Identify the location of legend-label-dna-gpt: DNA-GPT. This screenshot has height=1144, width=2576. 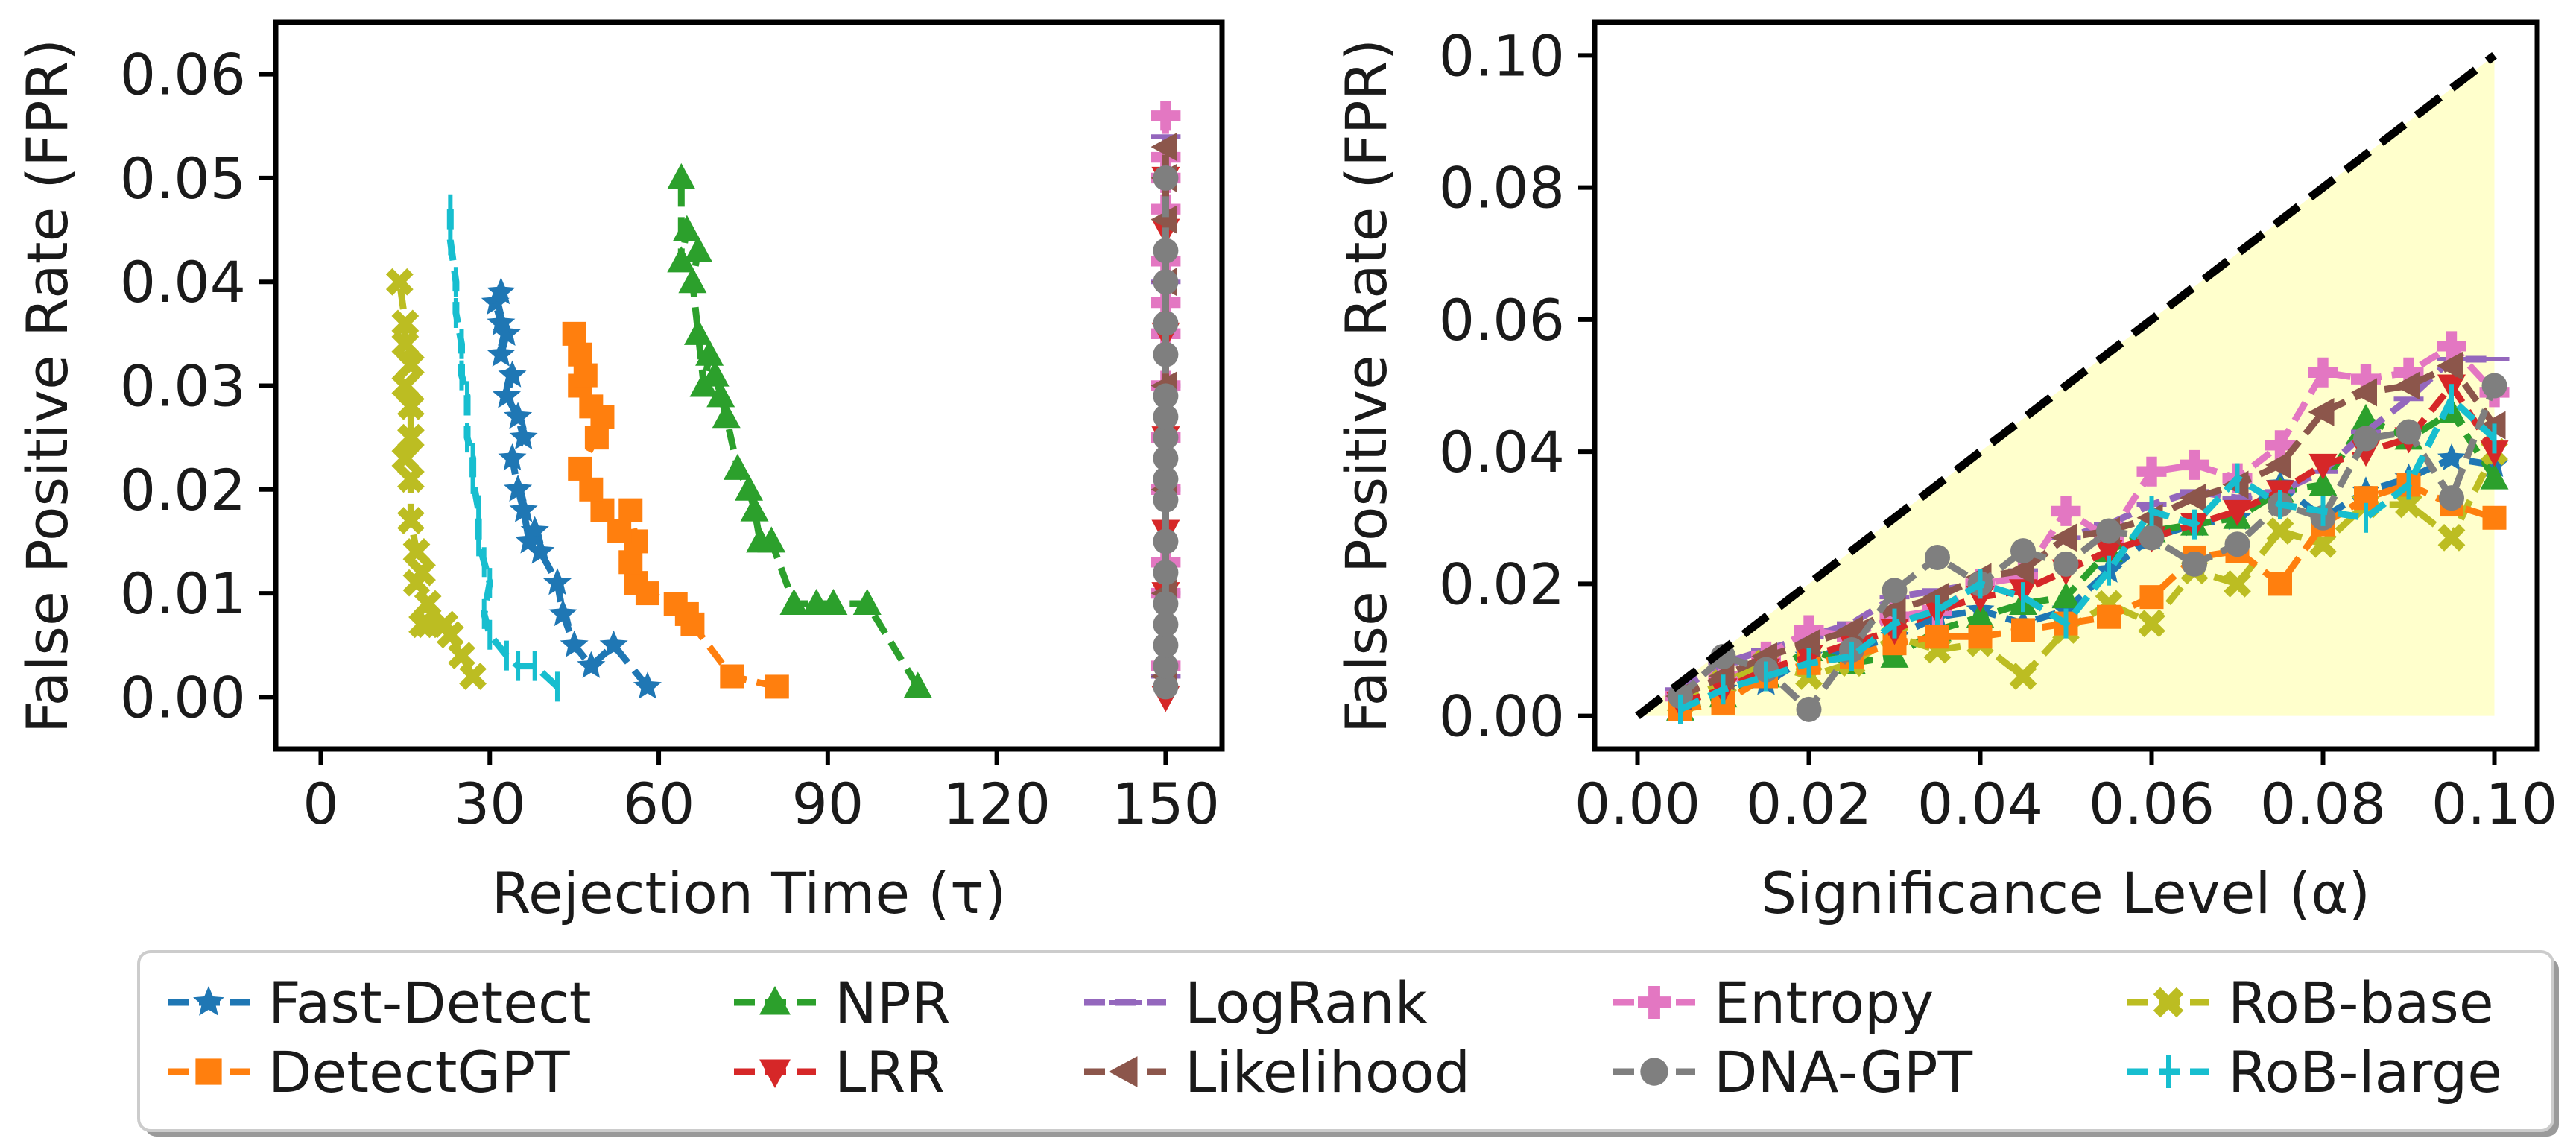
(1843, 1072).